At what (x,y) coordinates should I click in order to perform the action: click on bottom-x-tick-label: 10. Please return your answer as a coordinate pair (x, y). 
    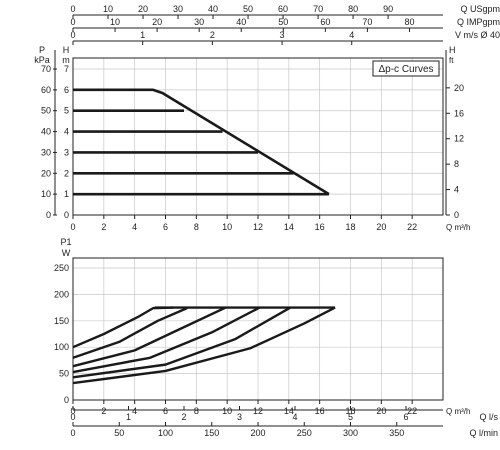
    Looking at the image, I should click on (227, 411).